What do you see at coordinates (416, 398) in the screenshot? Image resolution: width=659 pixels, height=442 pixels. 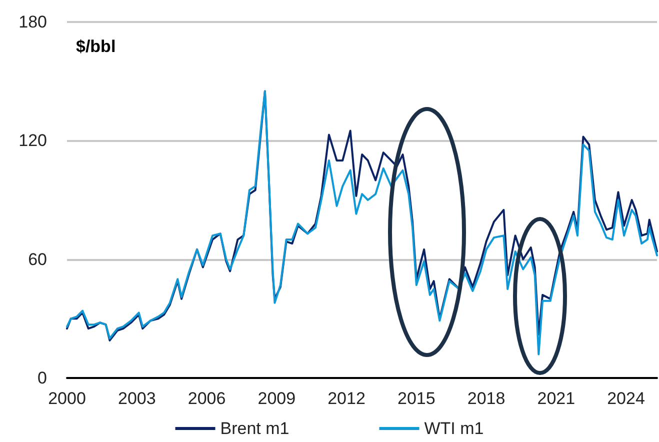 I see `x-tick-label: 2015` at bounding box center [416, 398].